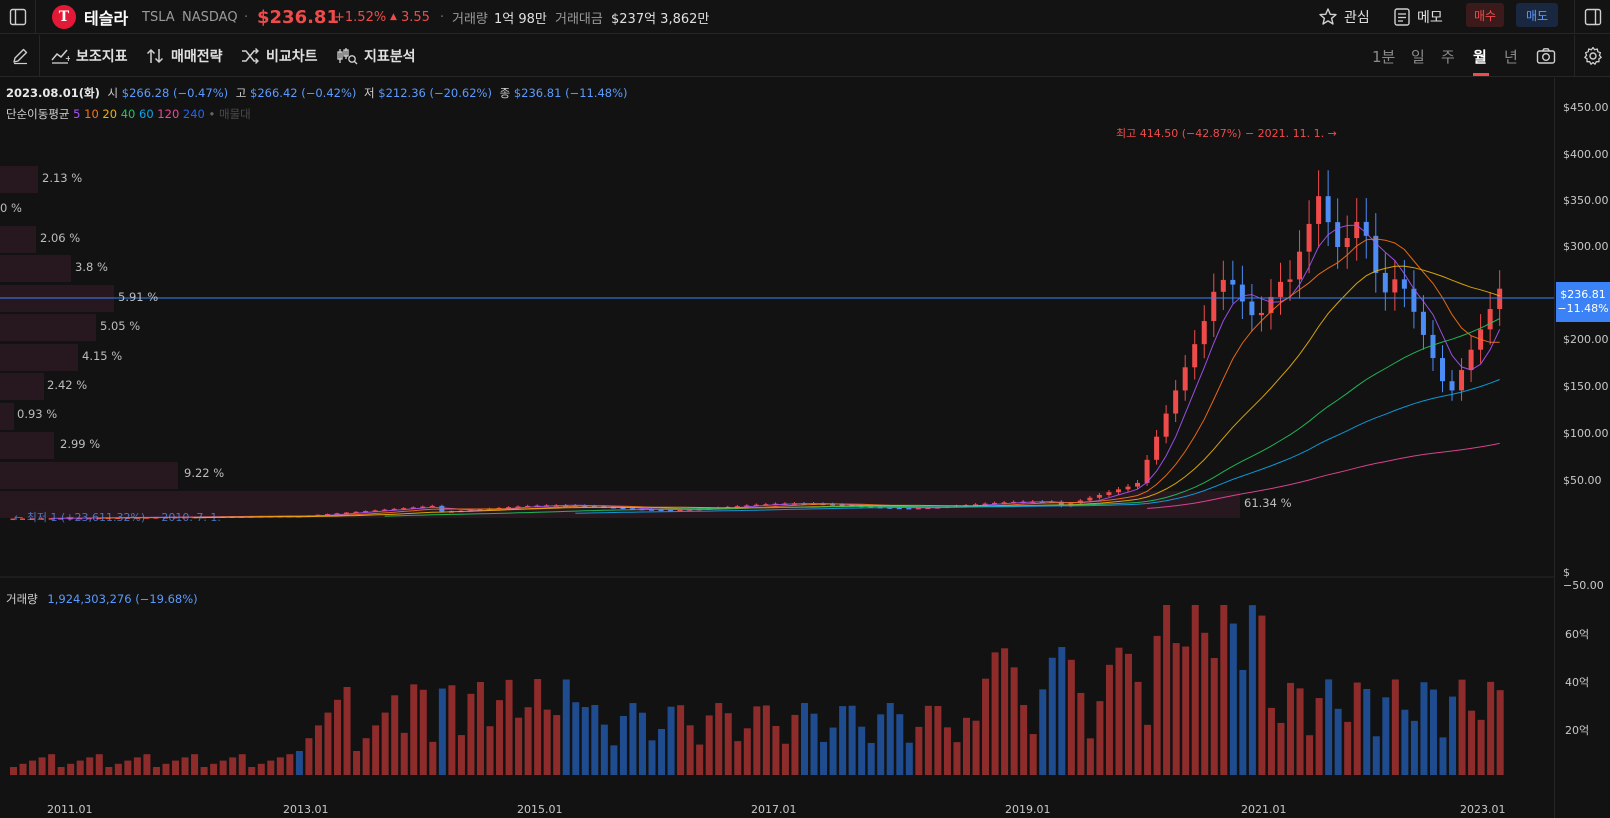 Image resolution: width=1610 pixels, height=818 pixels. I want to click on indicator-button: + 보조지표, so click(89, 56).